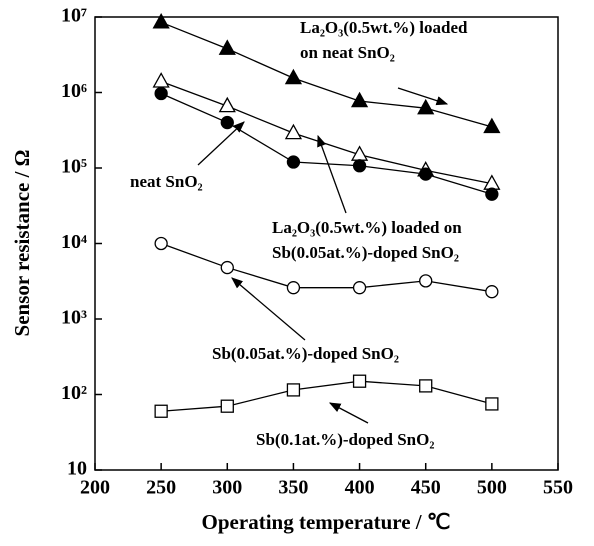 The image size is (594, 546). What do you see at coordinates (305, 353) in the screenshot?
I see `series-annotation: Sb(0.05at.%)-doped SnO₂` at bounding box center [305, 353].